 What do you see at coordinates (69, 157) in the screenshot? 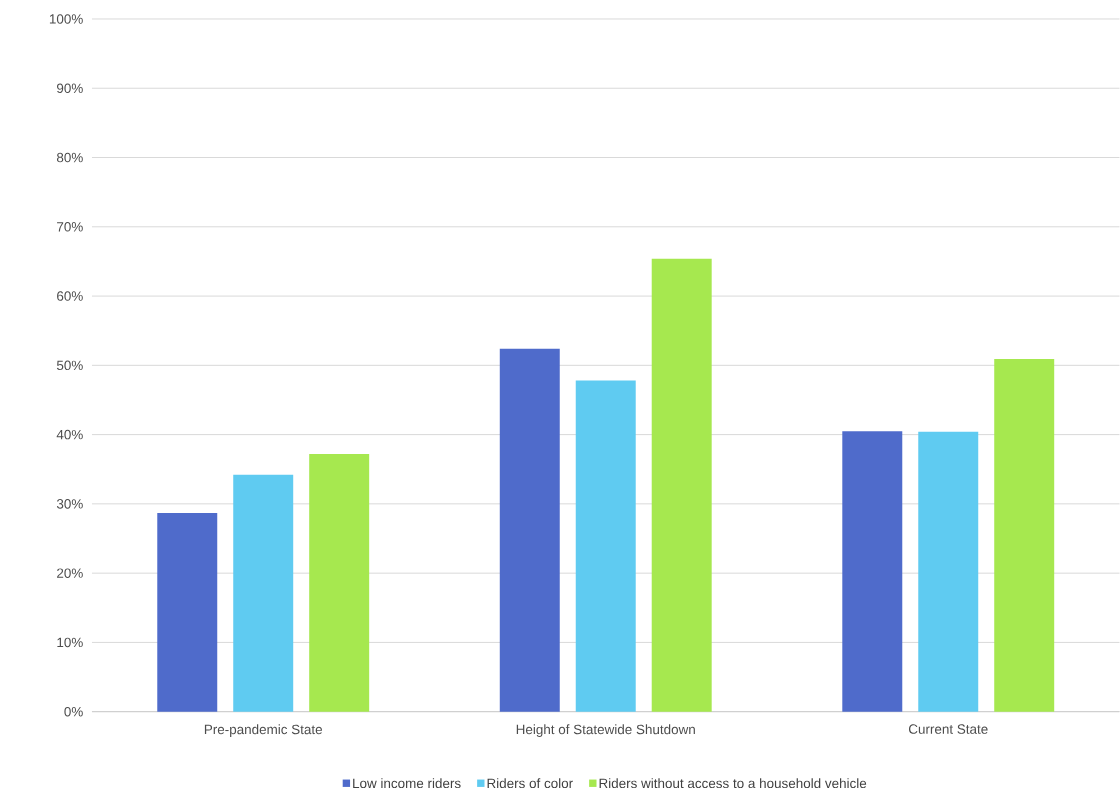
I see `y-tick-label: 80%` at bounding box center [69, 157].